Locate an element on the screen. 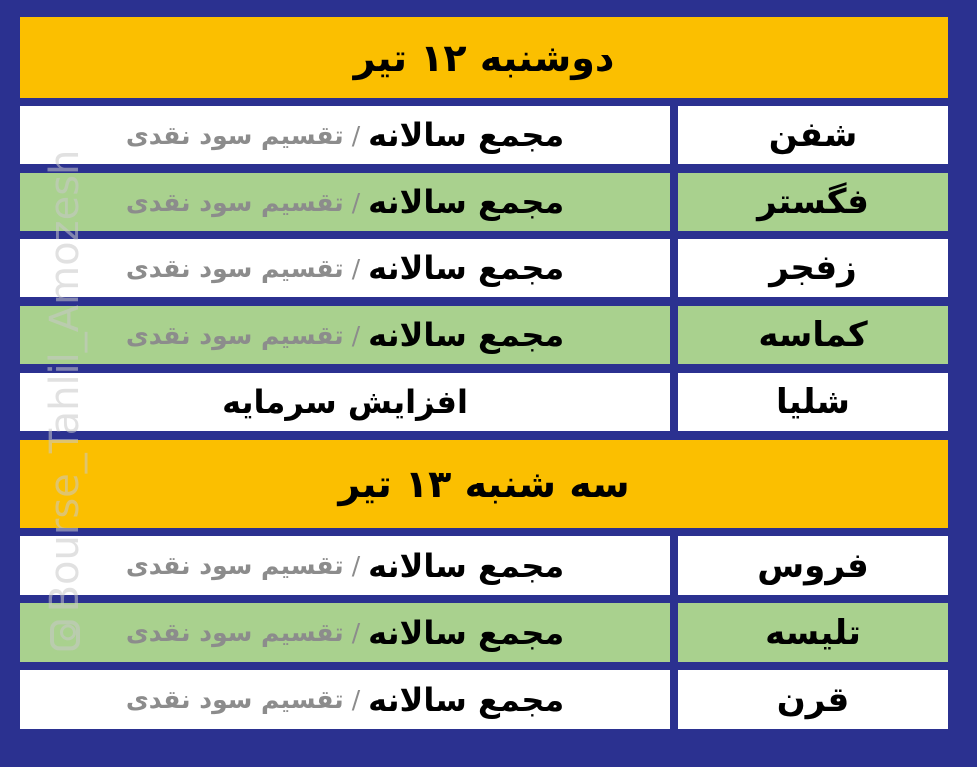  section-title: دوشنبه ۱۲ تیر is located at coordinates (484, 57).